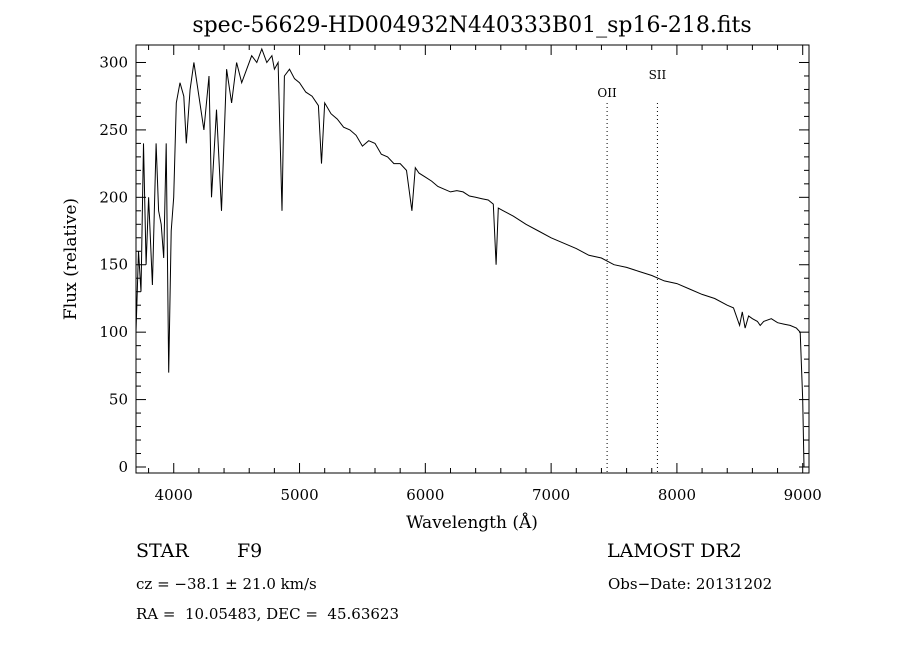  Describe the element at coordinates (299, 495) in the screenshot. I see `x-tick-label: 5000` at that location.